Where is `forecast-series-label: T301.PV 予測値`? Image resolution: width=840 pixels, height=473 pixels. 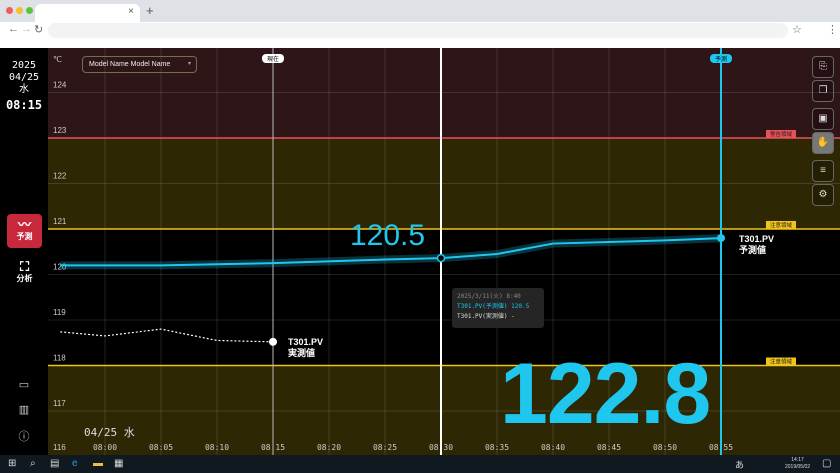 forecast-series-label: T301.PV 予測値 is located at coordinates (756, 245).